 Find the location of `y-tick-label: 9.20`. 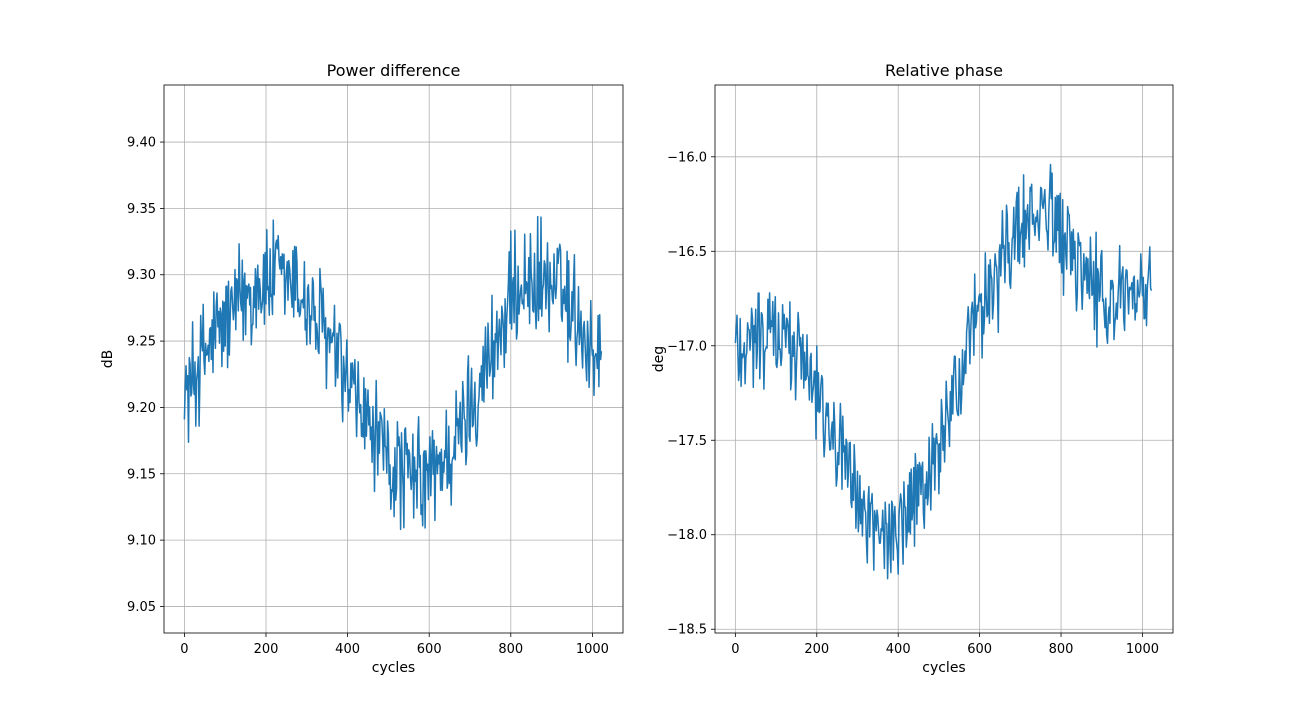

y-tick-label: 9.20 is located at coordinates (141, 408).